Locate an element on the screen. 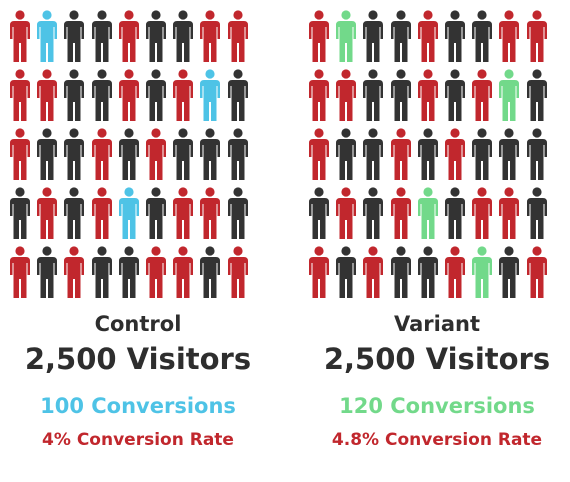 Image resolution: width=570 pixels, height=482 pixels. control-conversions: 100 Conversions is located at coordinates (138, 406).